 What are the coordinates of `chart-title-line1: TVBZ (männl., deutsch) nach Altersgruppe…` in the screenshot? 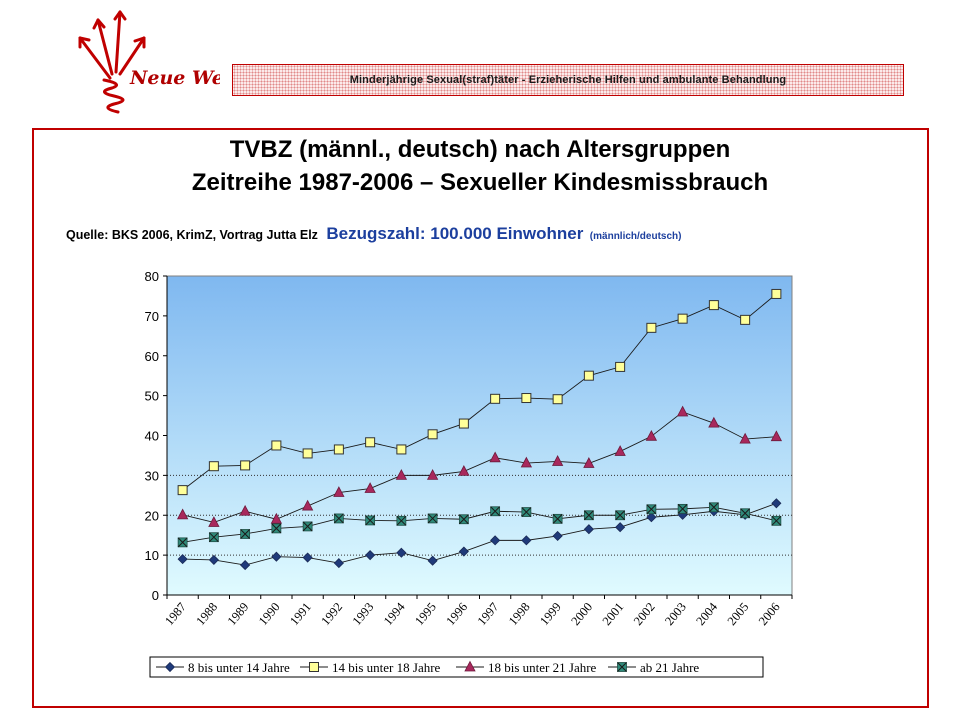 It's located at (480, 149).